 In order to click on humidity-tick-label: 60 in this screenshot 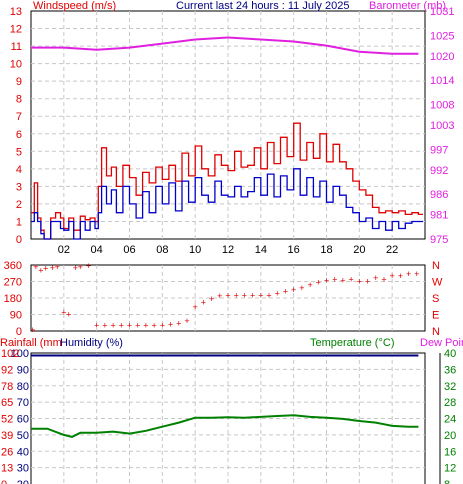, I will do `click(23, 420)`.